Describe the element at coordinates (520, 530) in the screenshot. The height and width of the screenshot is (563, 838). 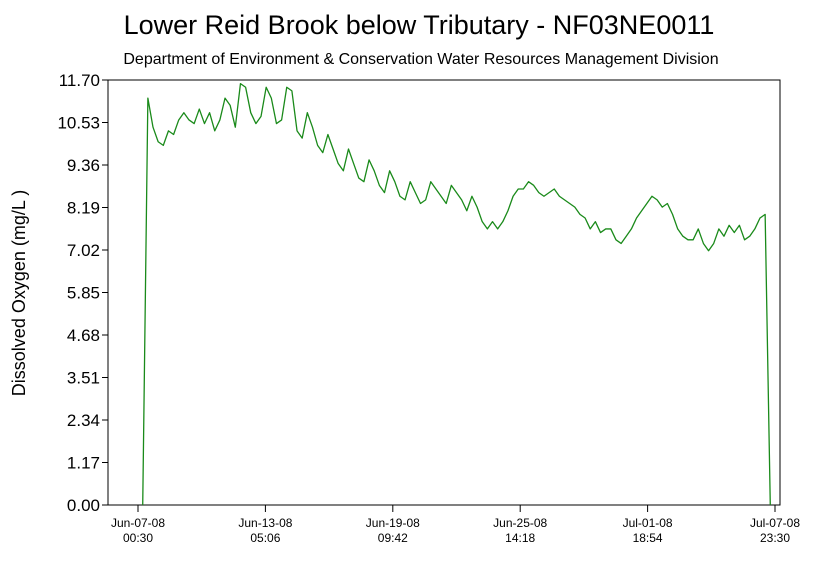
I see `x-tick-label: Jun-25-08 14:18` at that location.